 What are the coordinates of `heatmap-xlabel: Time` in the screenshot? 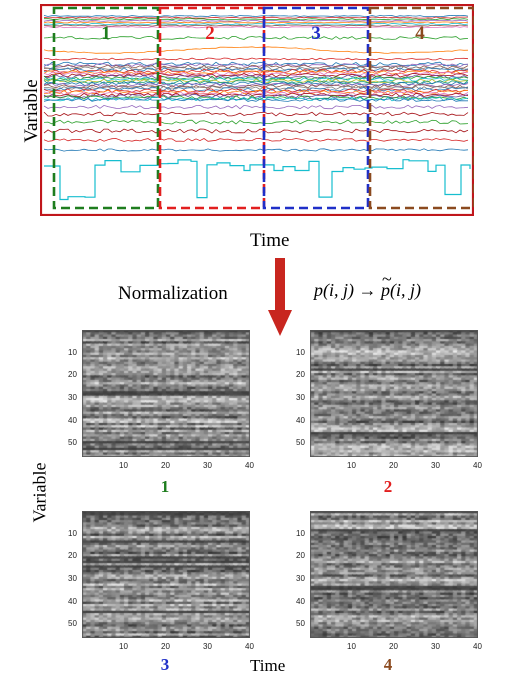 It's located at (268, 665).